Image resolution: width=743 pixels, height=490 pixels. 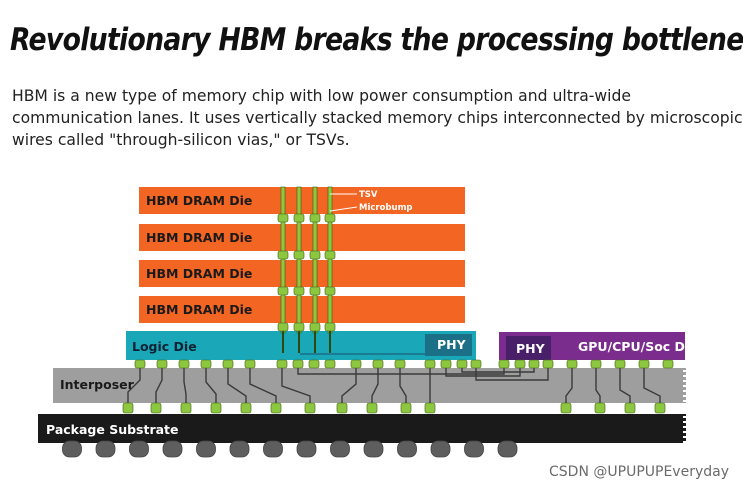 I want to click on interposer-vias, so click(x=394, y=408).